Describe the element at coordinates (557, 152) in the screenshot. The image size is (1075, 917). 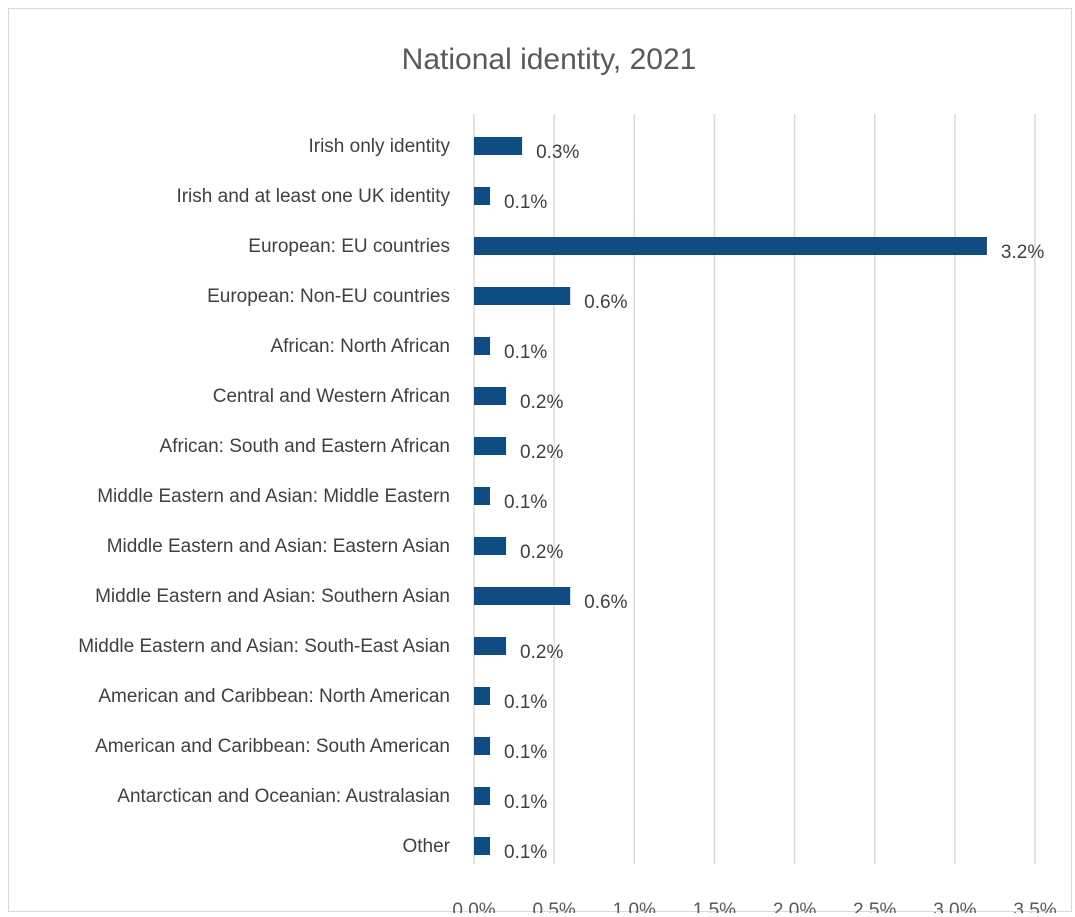
I see `data-label: 0.3%` at that location.